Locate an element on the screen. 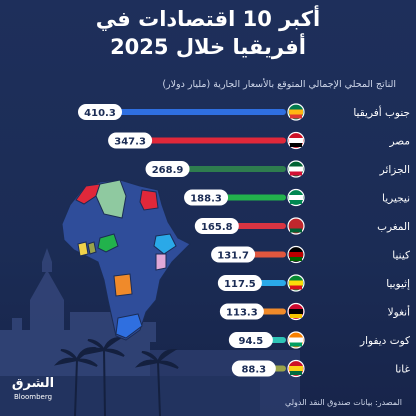 This screenshot has width=416, height=416. bar-row: 131.7 كينيا is located at coordinates (310, 254).